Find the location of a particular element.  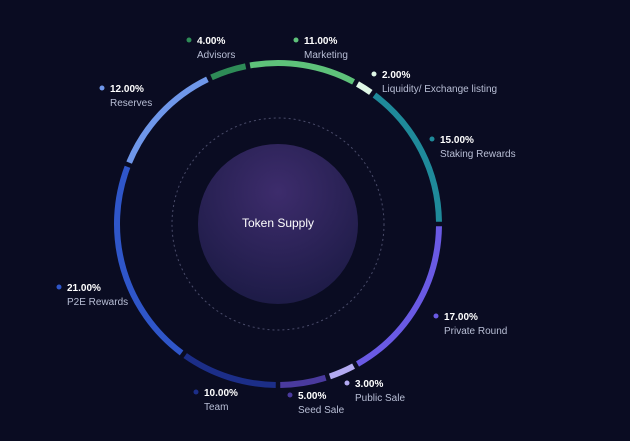

category-label: Staking Rewards is located at coordinates (478, 154).